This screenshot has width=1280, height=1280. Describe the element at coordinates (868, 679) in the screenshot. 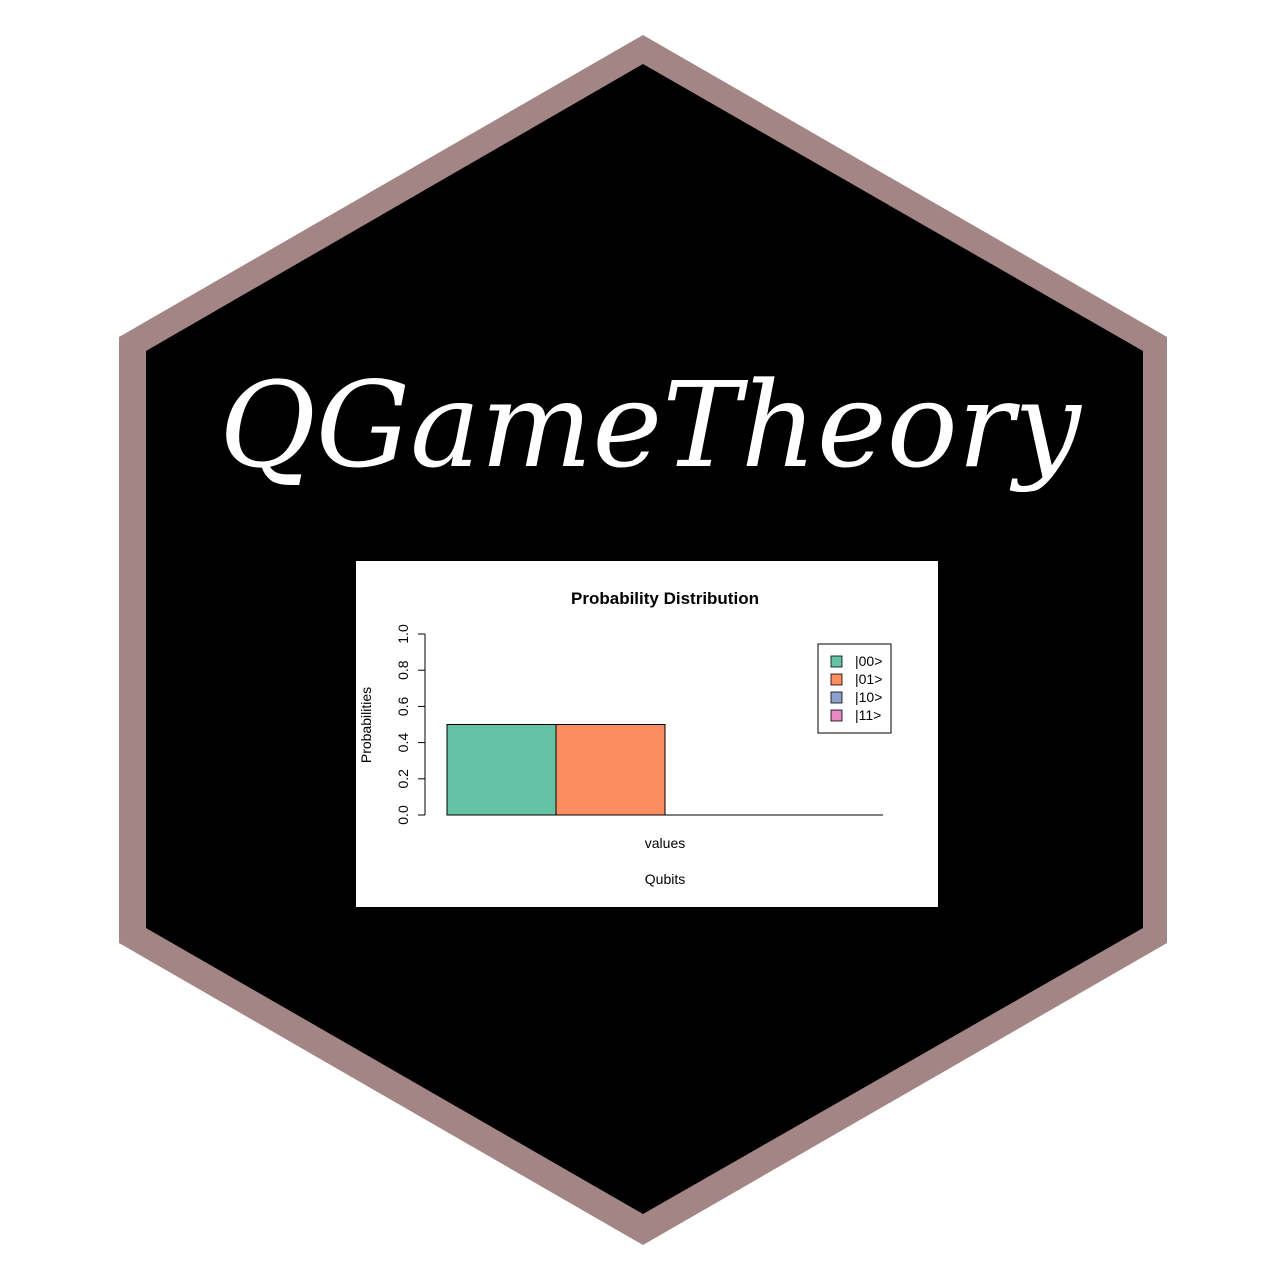

I see `legend-label: |01>` at that location.